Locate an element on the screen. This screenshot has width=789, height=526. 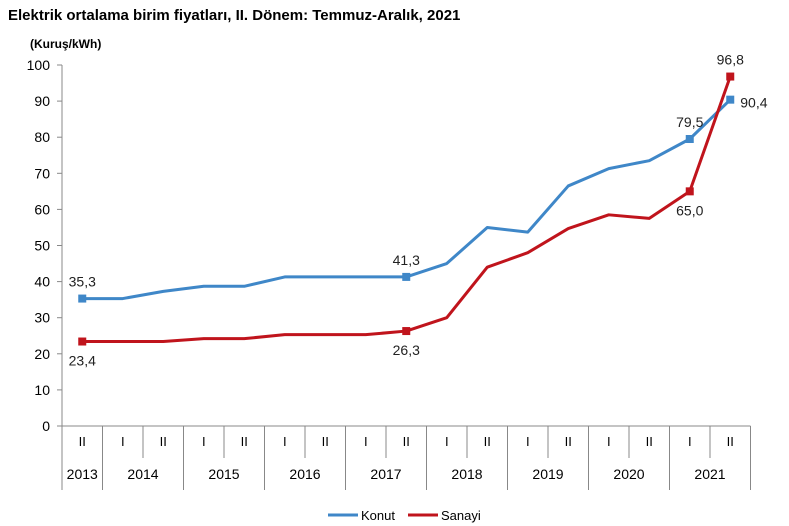
year-label: 2015 is located at coordinates (223, 474).